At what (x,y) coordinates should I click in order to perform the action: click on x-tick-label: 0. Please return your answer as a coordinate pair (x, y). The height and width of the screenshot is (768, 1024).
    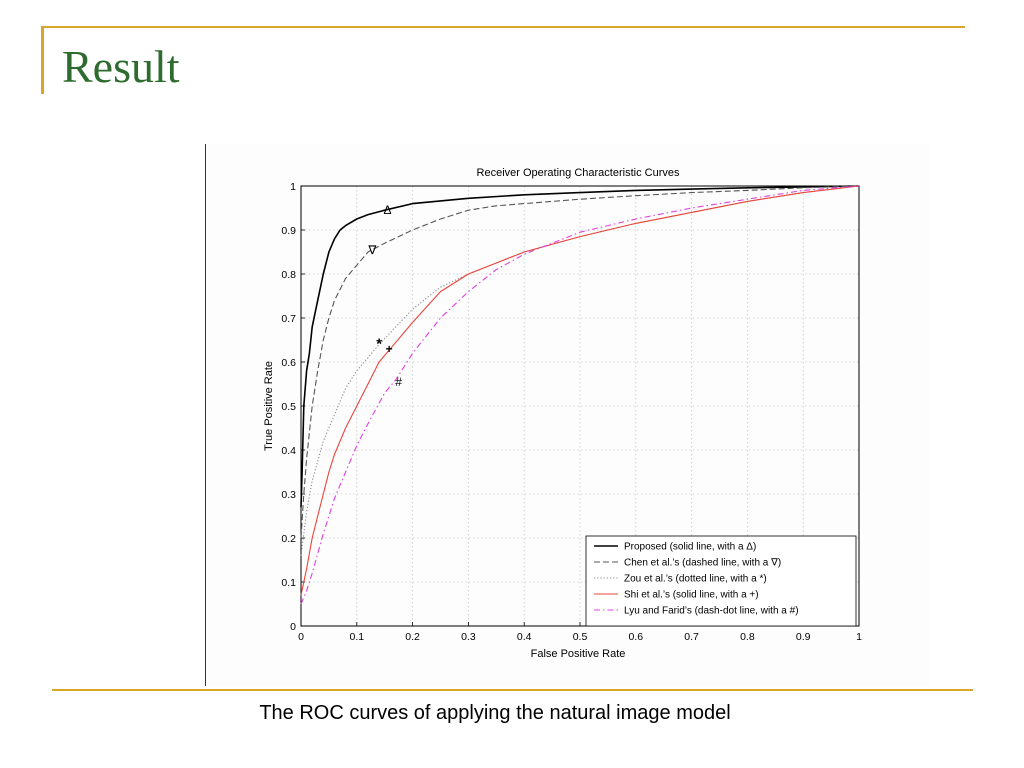
    Looking at the image, I should click on (301, 637).